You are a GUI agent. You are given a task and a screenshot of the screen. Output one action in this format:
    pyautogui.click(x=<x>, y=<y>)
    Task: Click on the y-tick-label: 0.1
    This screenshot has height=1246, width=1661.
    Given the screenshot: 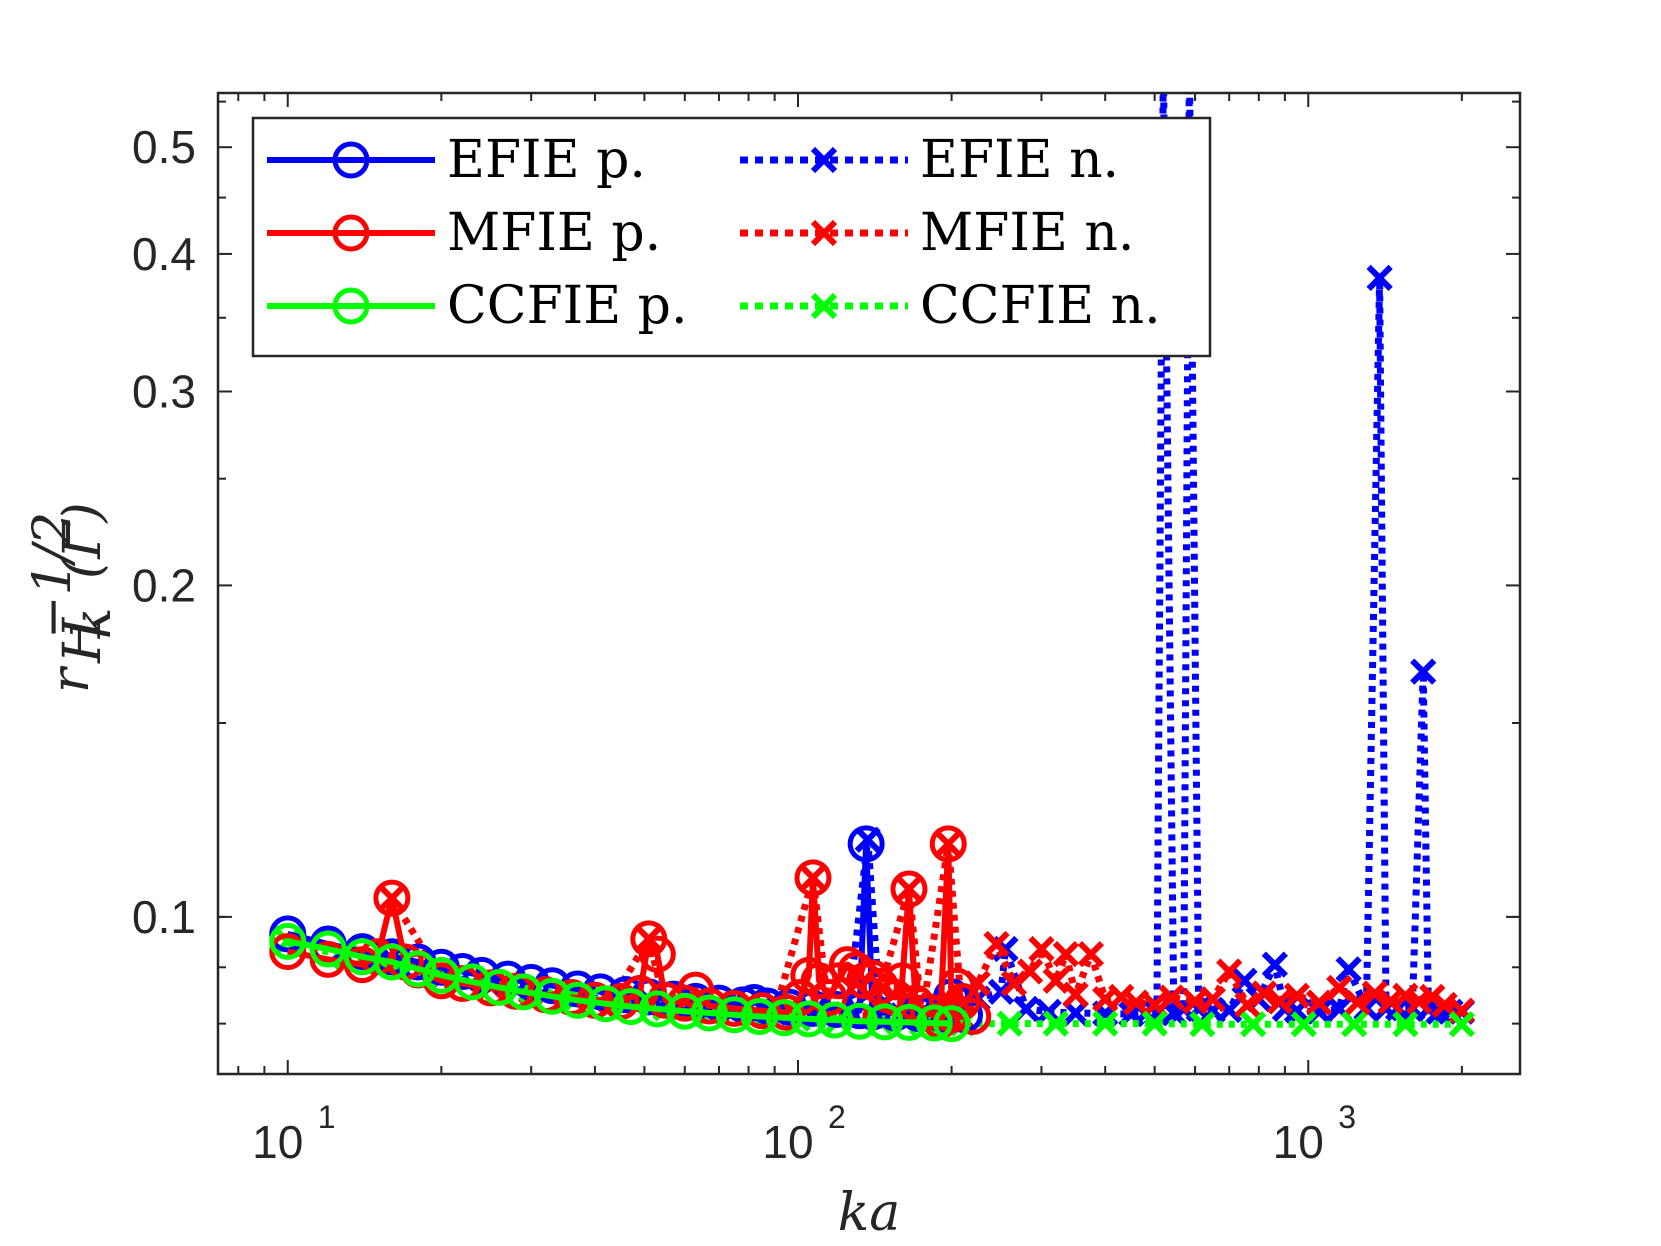 What is the action you would take?
    pyautogui.click(x=164, y=917)
    